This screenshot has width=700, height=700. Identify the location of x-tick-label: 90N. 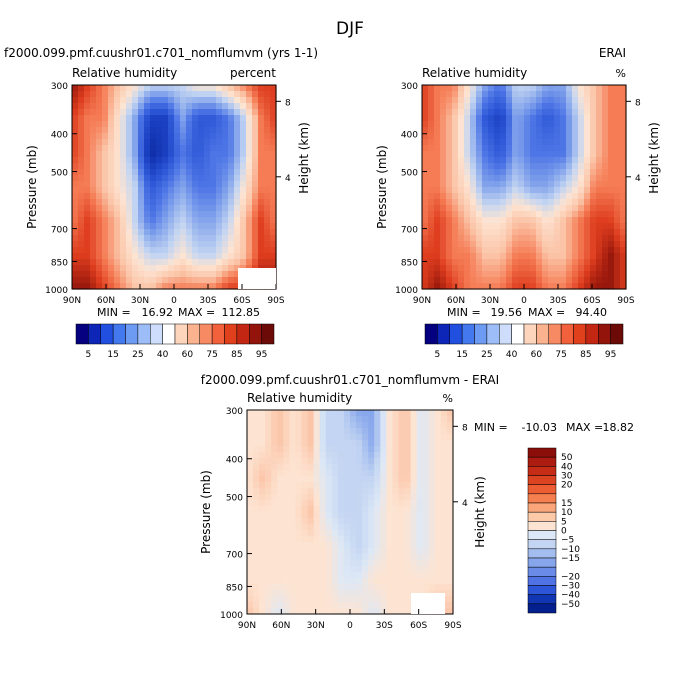
(72, 301).